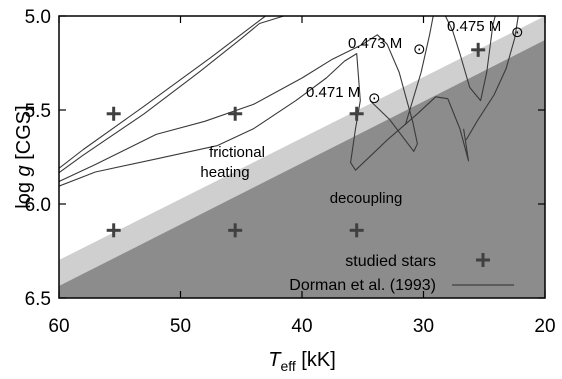  I want to click on track-label-0471-text: 0.471 M, so click(333, 92).